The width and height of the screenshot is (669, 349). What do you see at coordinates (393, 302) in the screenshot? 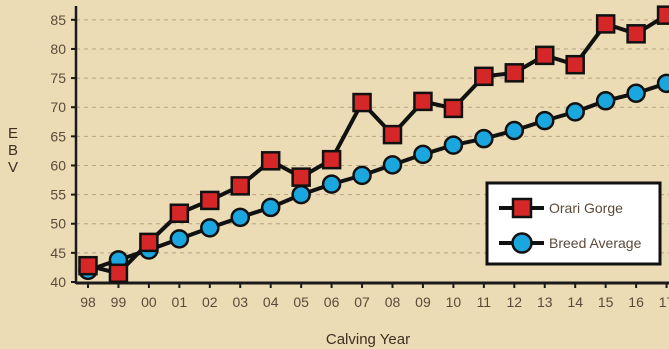
I see `x-tick-label: 08` at bounding box center [393, 302].